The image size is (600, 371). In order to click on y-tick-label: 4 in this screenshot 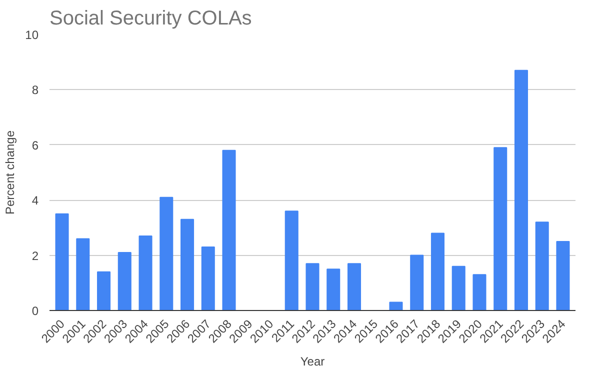, I will do `click(35, 201)`.